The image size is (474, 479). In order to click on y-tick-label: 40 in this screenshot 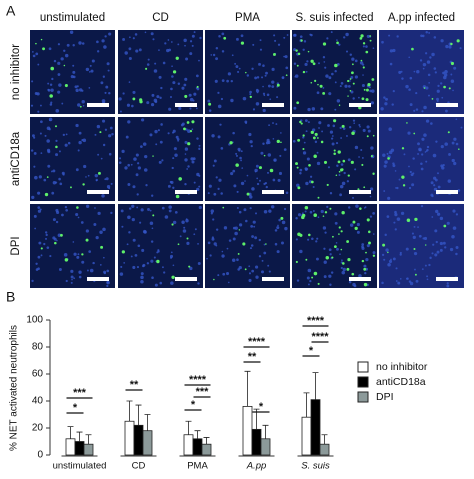, I will do `click(38, 401)`.